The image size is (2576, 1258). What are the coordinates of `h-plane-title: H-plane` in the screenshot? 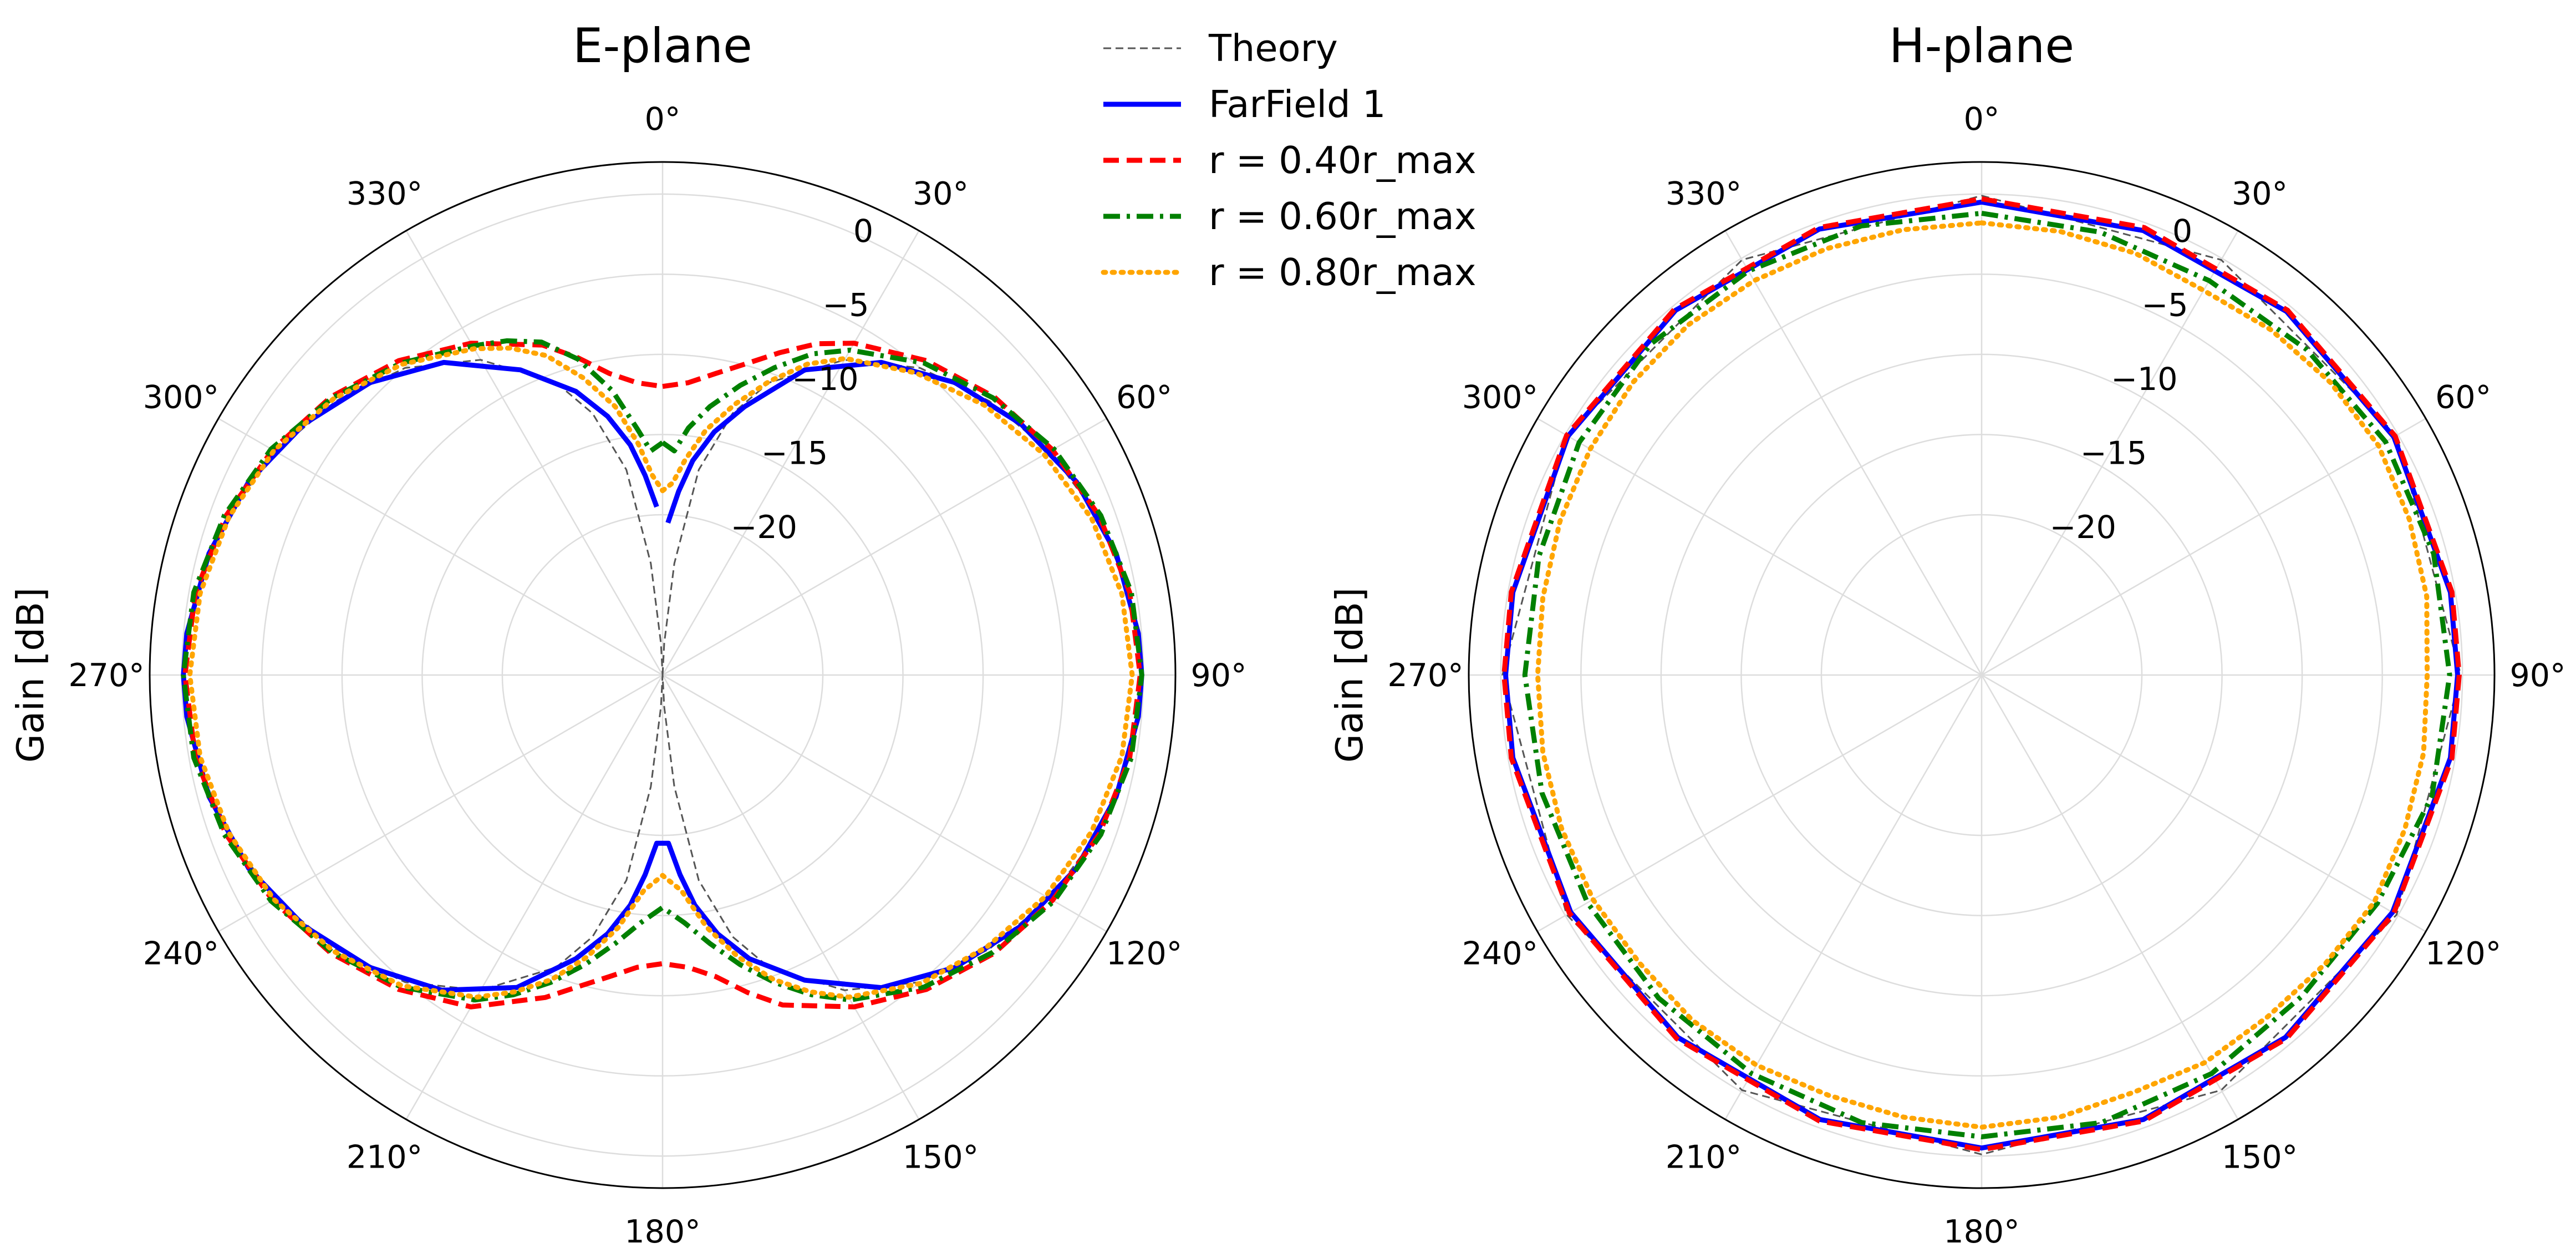 It's located at (1982, 46).